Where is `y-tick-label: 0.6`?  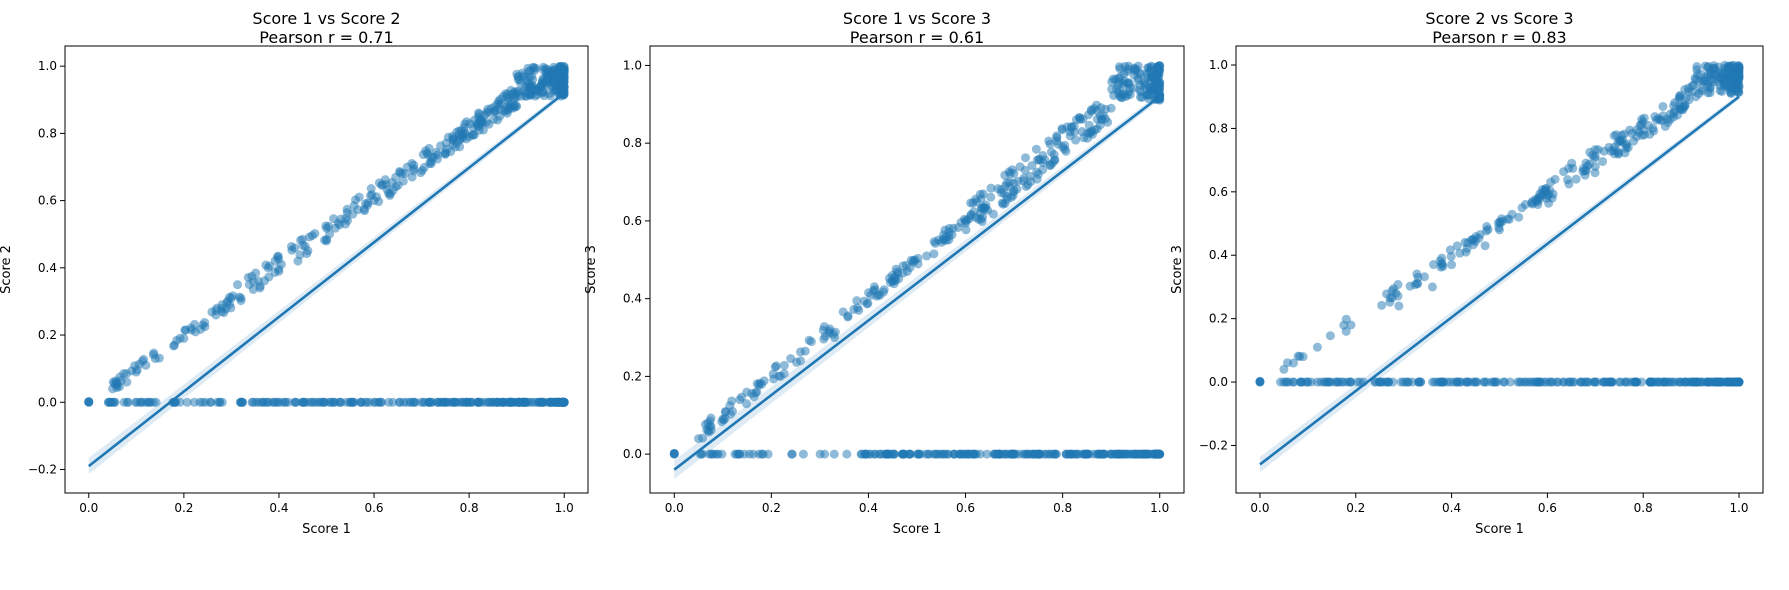 y-tick-label: 0.6 is located at coordinates (632, 221).